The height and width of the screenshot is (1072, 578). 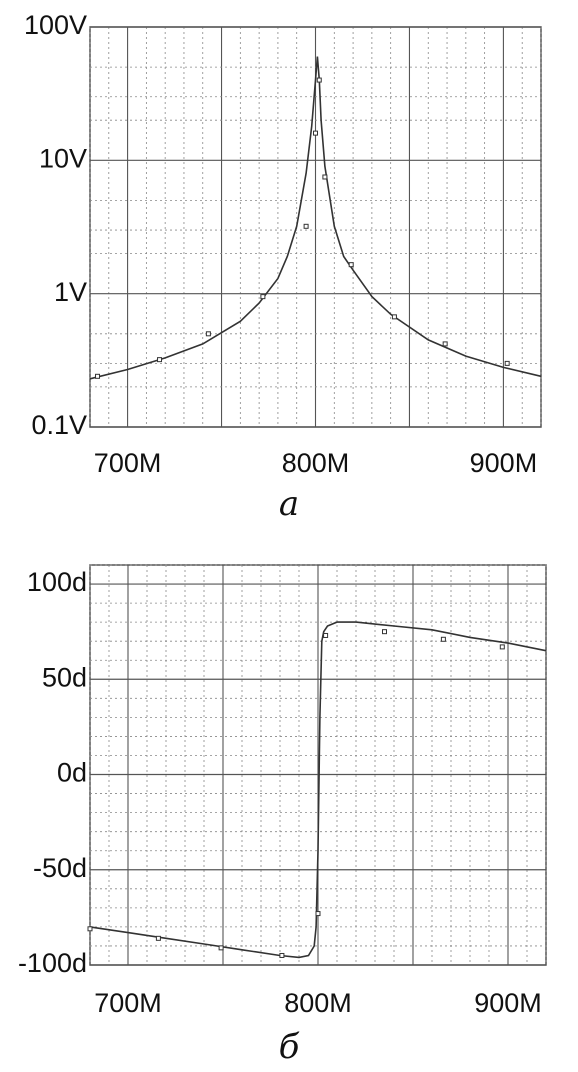 I want to click on y-tick-label: 100V, so click(x=55, y=25).